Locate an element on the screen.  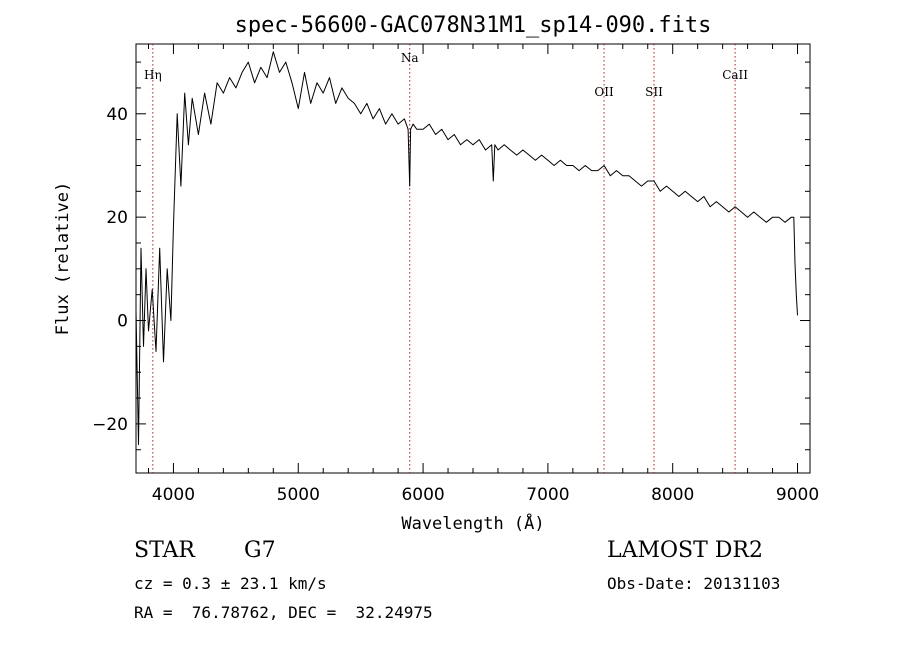
survey-name: LAMOST DR2 is located at coordinates (685, 550).